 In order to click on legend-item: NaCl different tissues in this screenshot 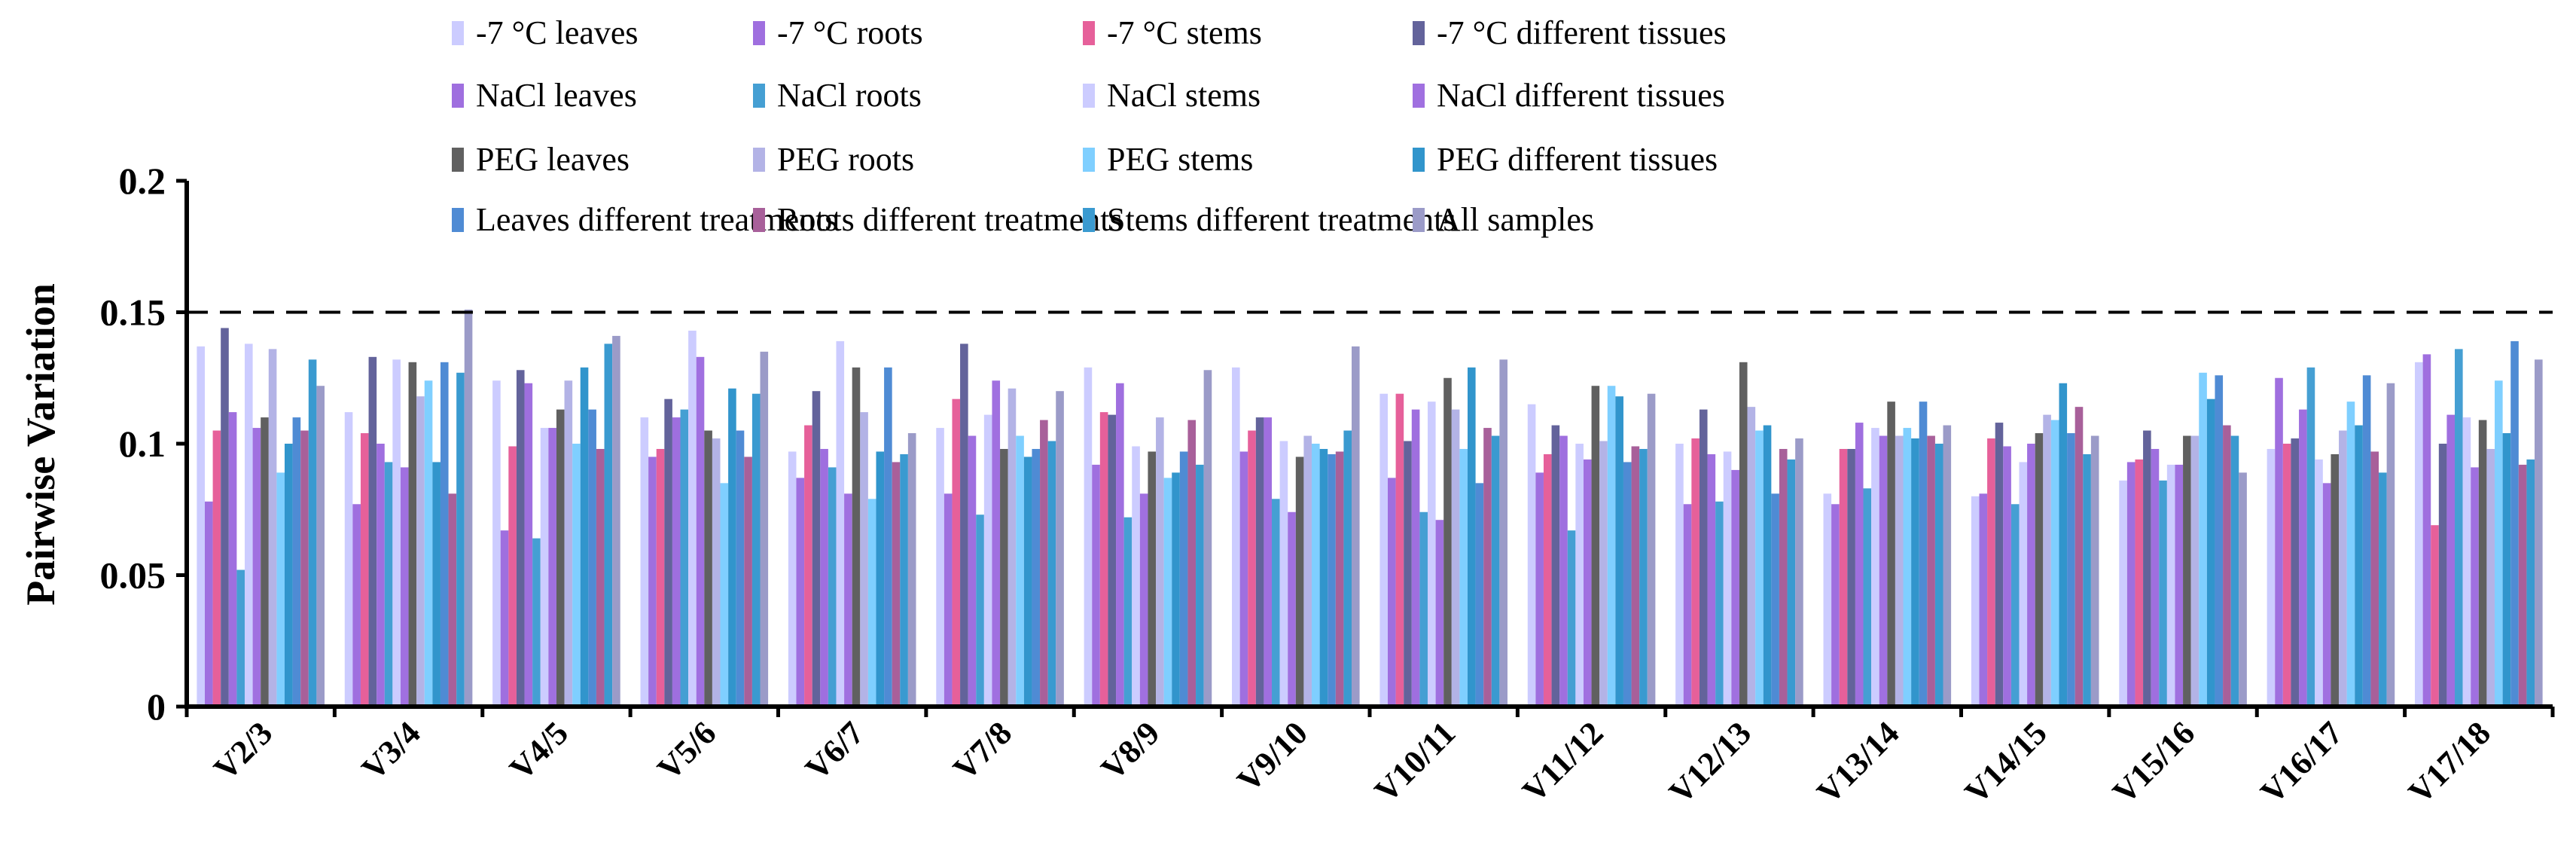, I will do `click(1569, 96)`.